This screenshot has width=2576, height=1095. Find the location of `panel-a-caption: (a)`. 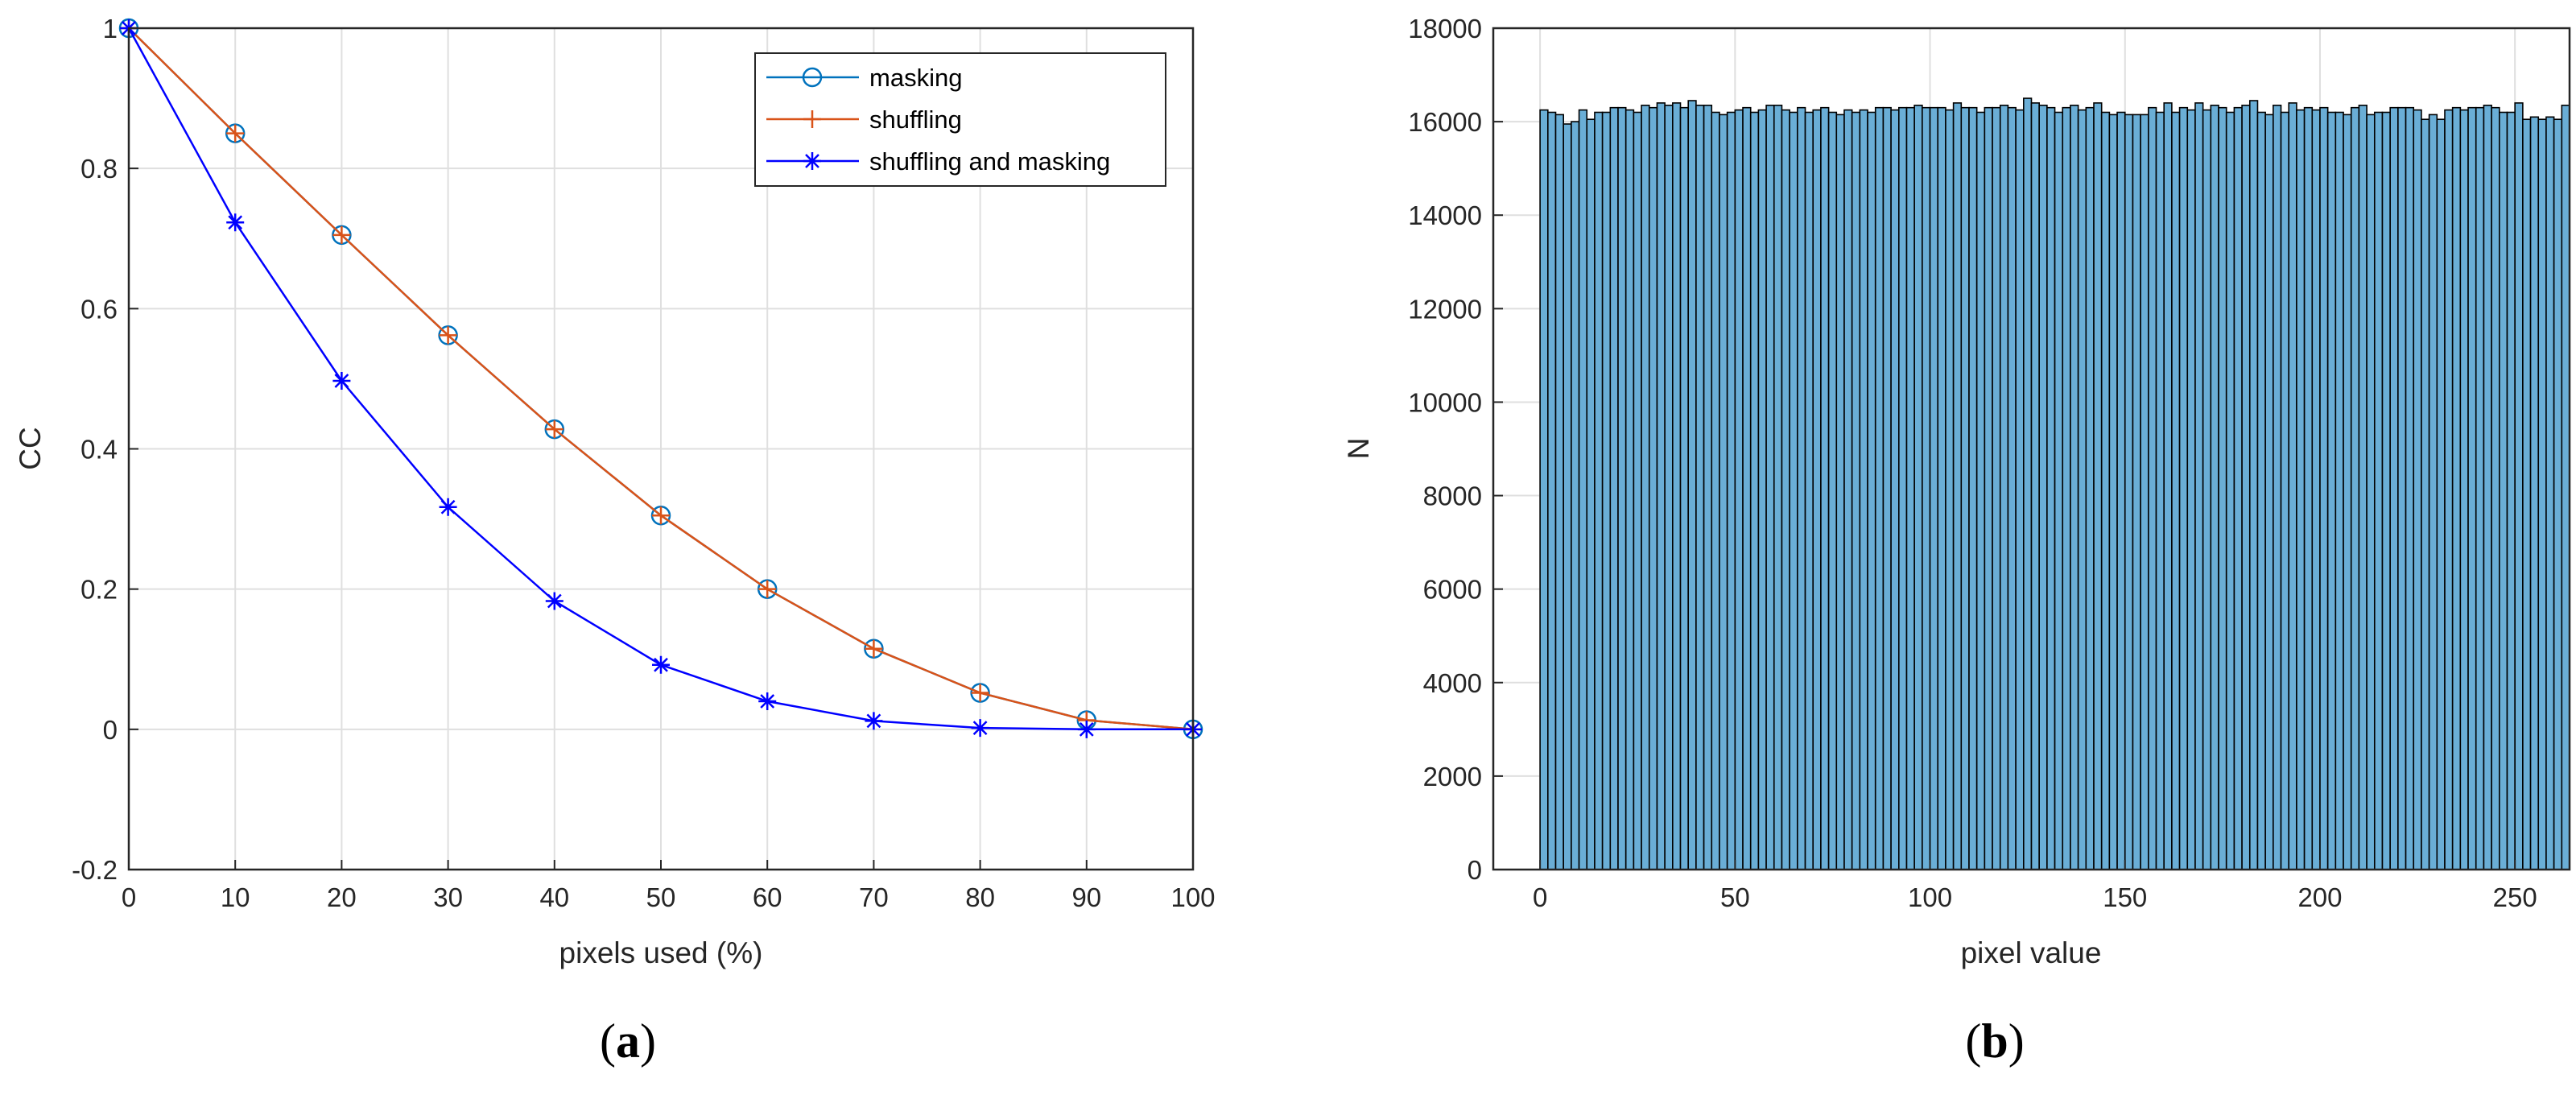

panel-a-caption: (a) is located at coordinates (628, 1041).